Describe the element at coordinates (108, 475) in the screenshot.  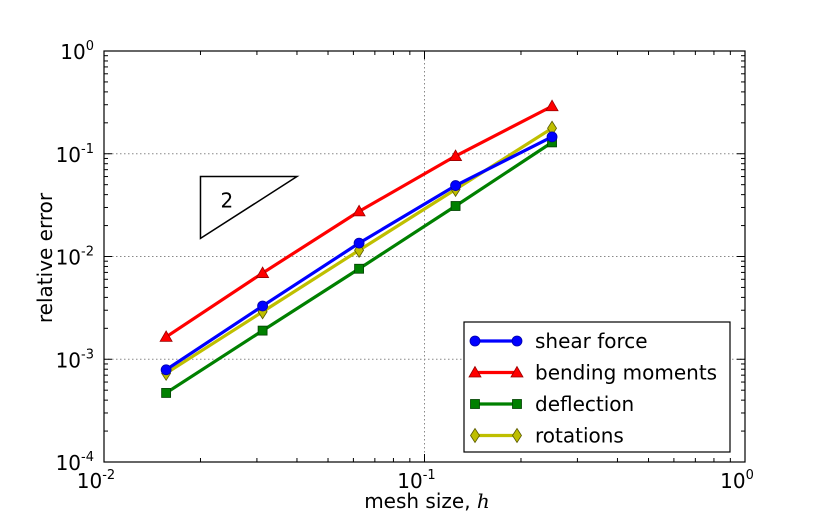
I see `x-tick-exponent: -2` at that location.